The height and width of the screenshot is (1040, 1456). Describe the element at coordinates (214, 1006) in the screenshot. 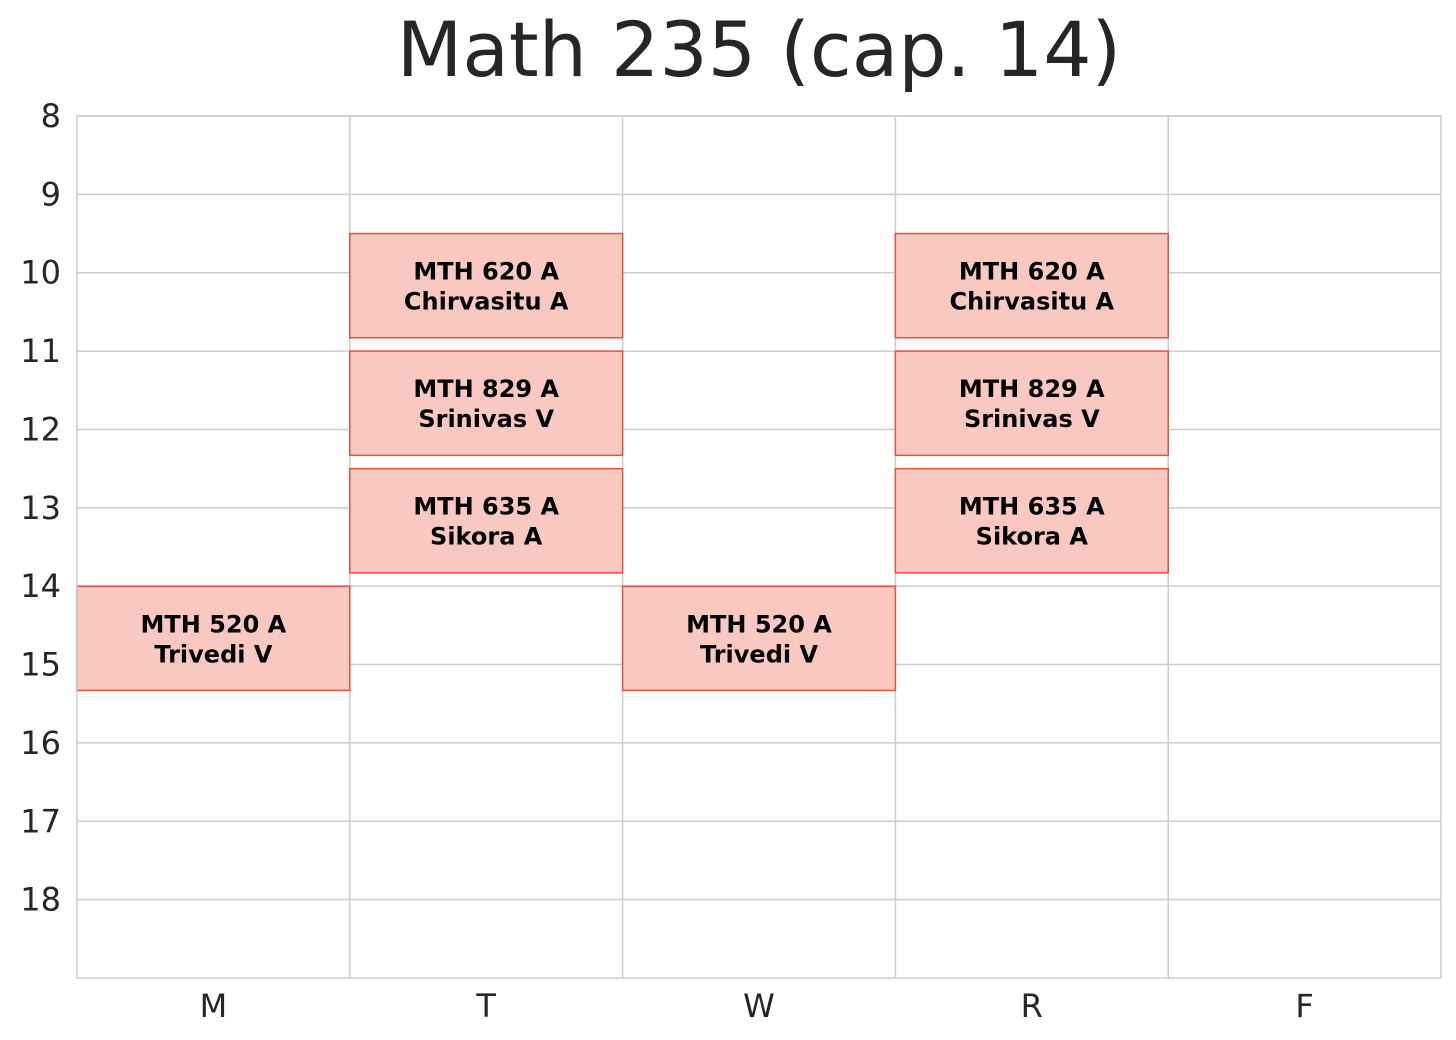

I see `x-tick-label: M` at that location.